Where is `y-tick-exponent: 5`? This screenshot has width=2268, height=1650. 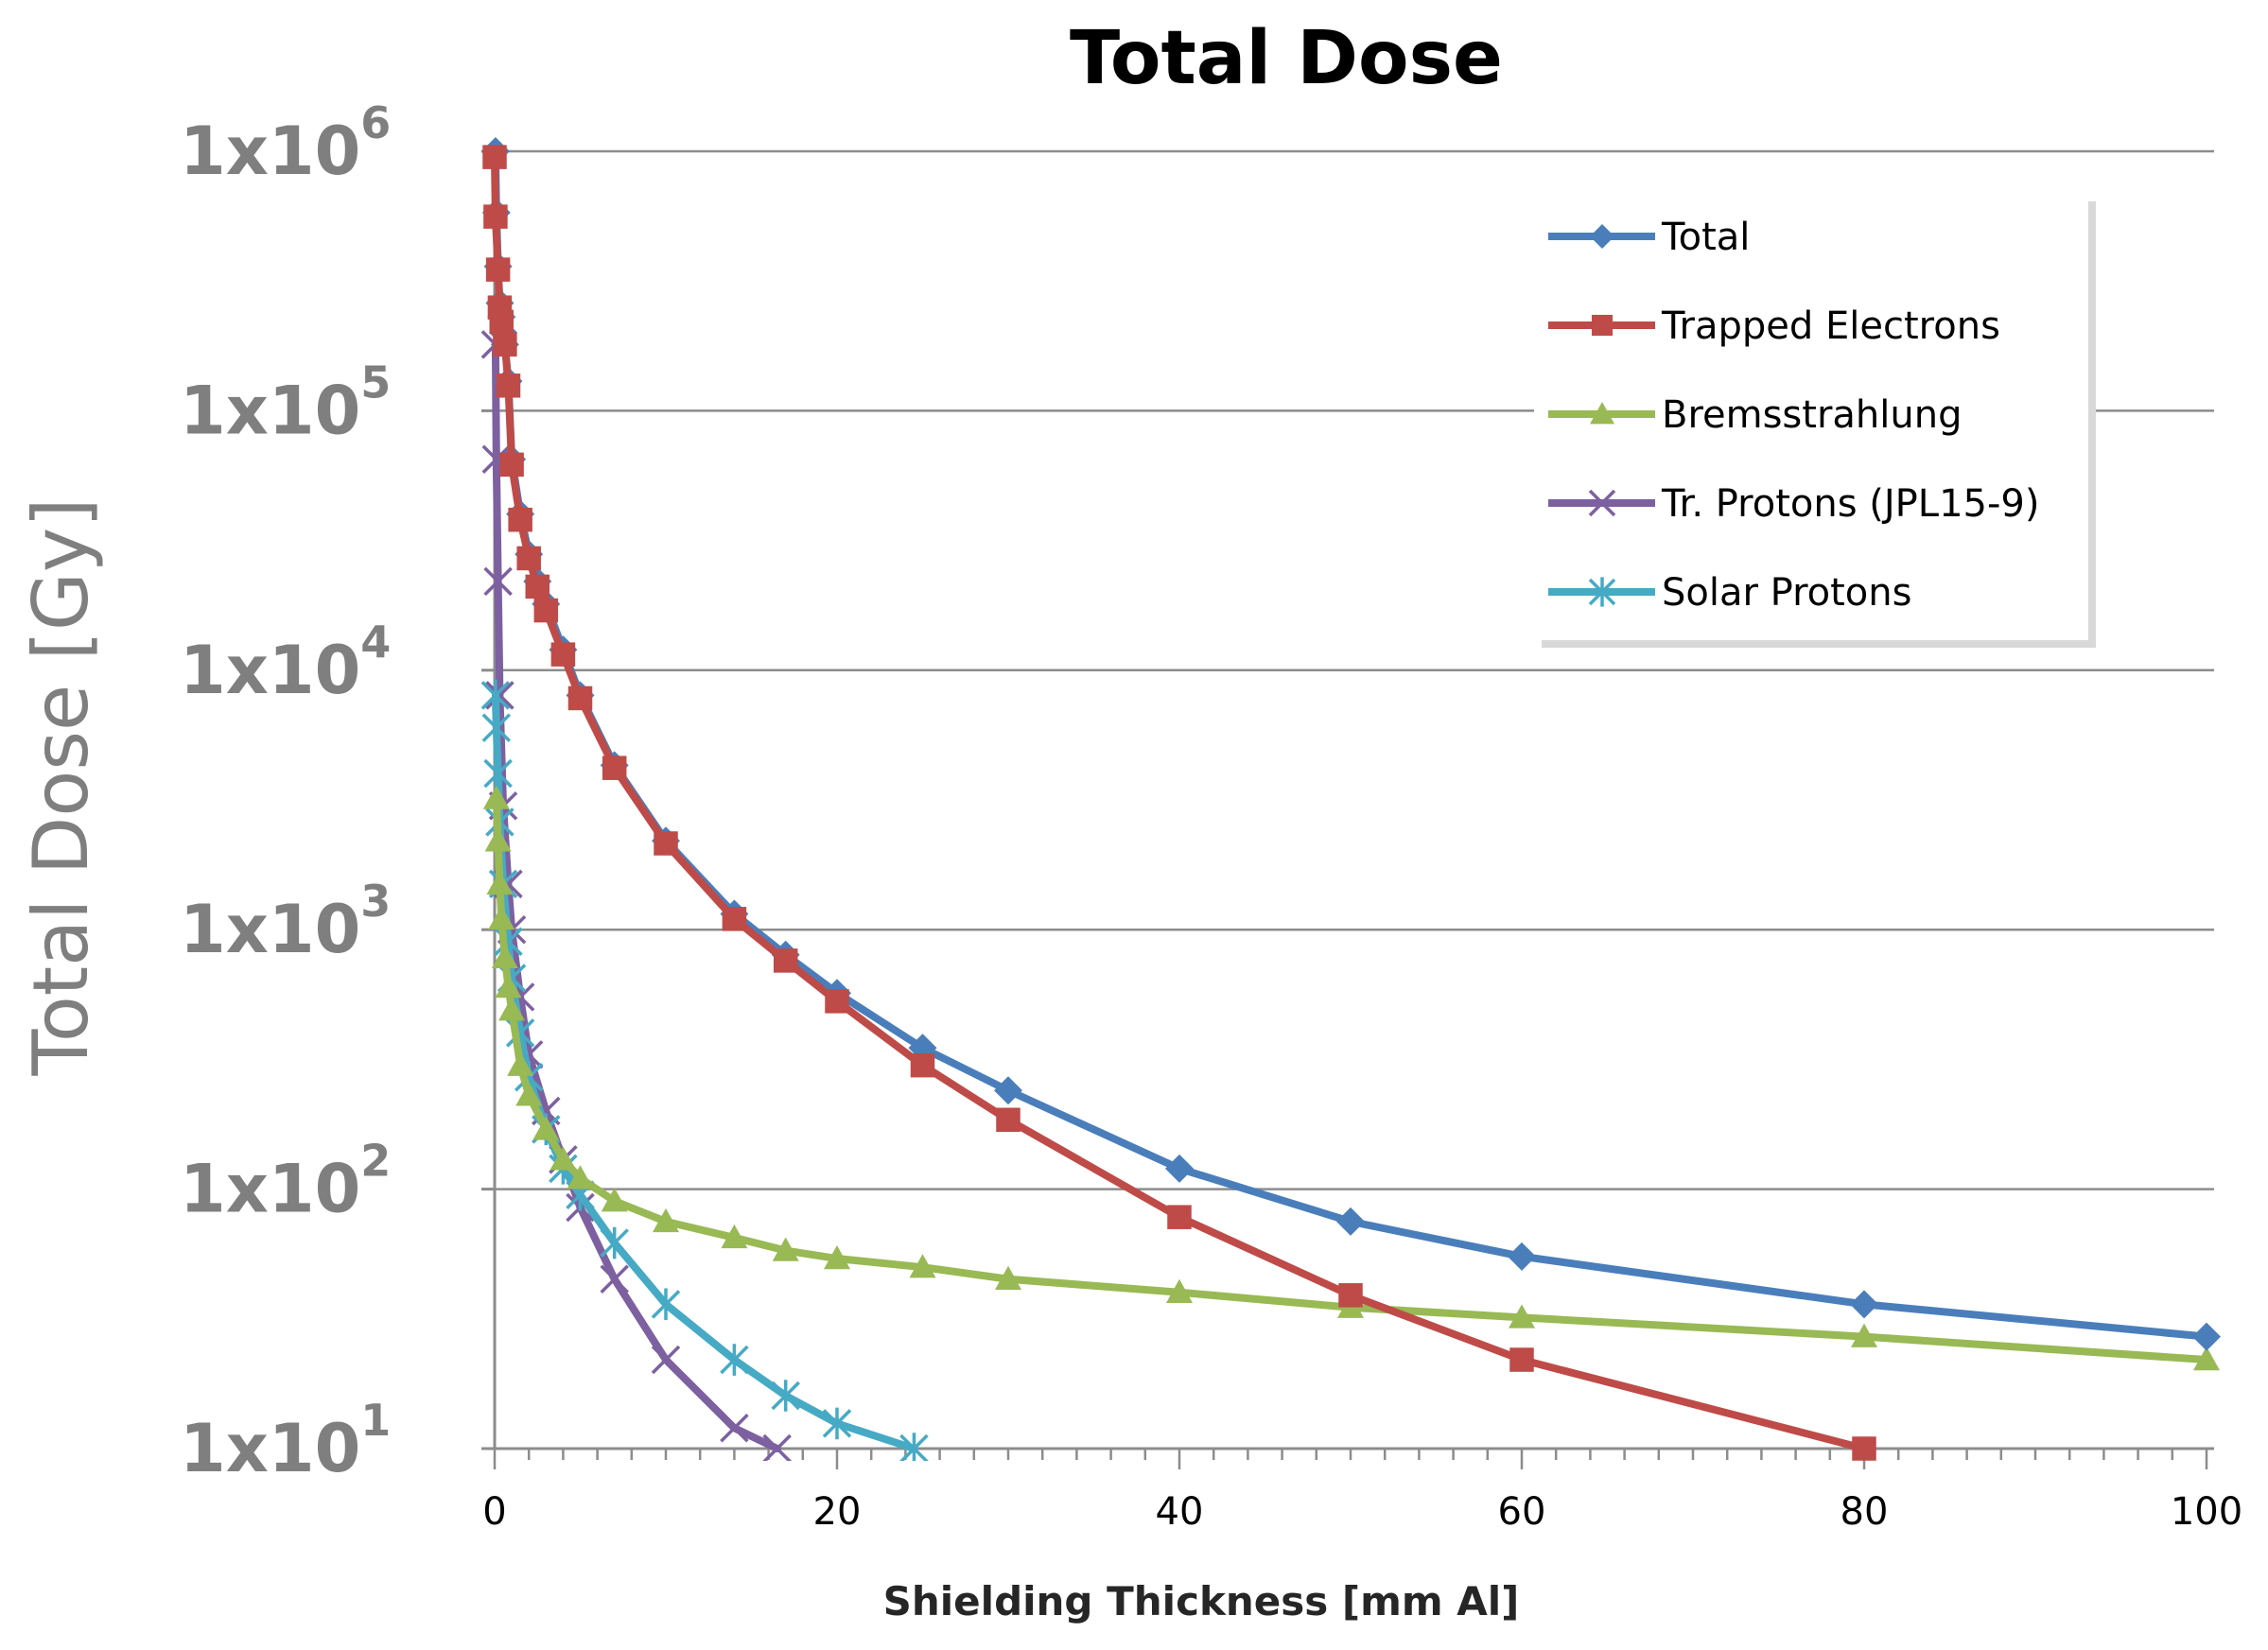 y-tick-exponent: 5 is located at coordinates (375, 382).